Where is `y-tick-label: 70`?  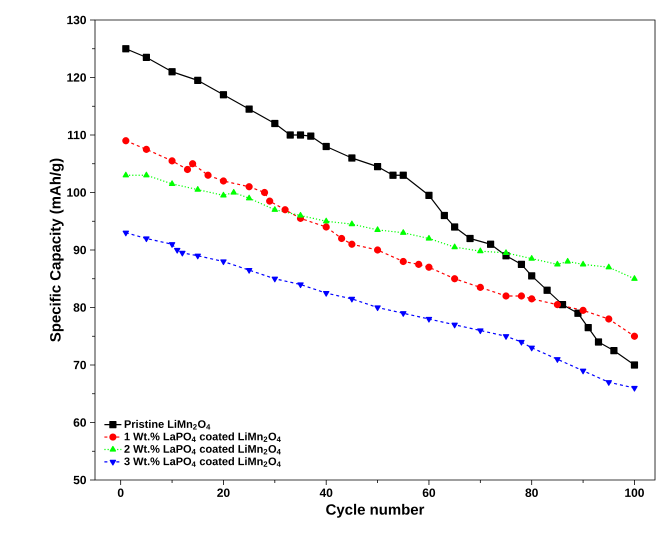 y-tick-label: 70 is located at coordinates (80, 365).